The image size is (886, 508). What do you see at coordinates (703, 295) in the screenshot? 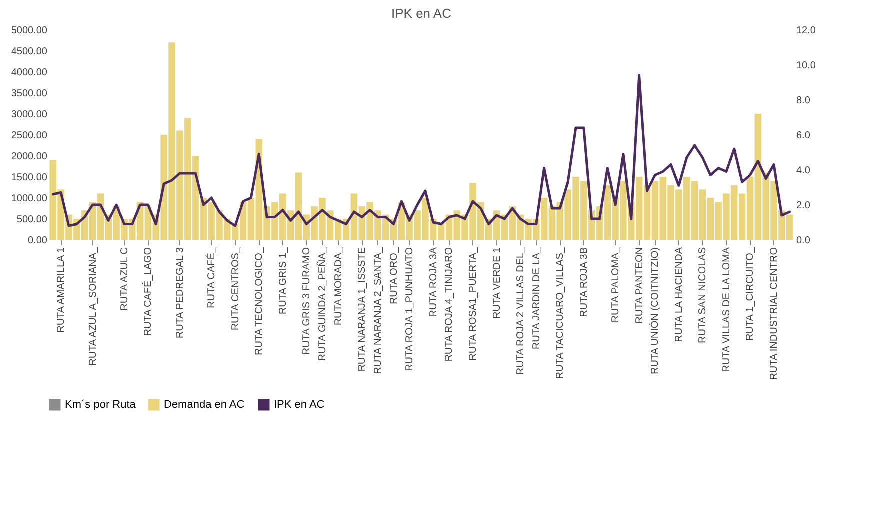
I see `x-tick-label: RUTA SAN NICOLAS` at bounding box center [703, 295].